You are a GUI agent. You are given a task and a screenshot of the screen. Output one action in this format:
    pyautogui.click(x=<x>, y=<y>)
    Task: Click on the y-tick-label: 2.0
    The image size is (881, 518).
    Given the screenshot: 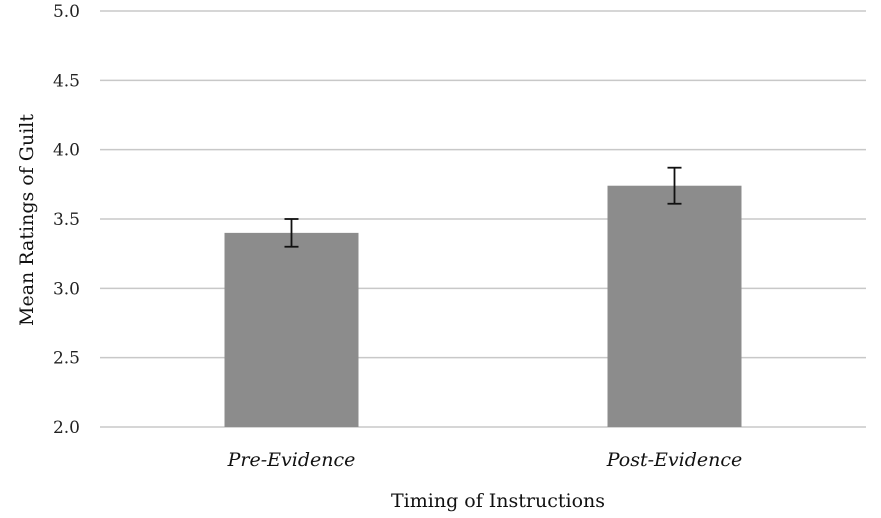 What is the action you would take?
    pyautogui.click(x=66, y=428)
    